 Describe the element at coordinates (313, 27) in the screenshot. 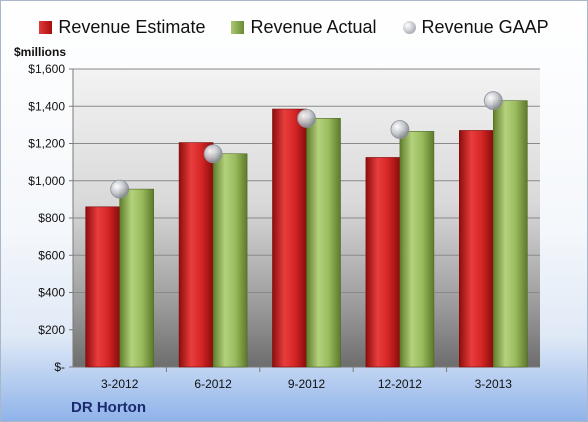

I see `legend-label-actual: Revenue Actual` at that location.